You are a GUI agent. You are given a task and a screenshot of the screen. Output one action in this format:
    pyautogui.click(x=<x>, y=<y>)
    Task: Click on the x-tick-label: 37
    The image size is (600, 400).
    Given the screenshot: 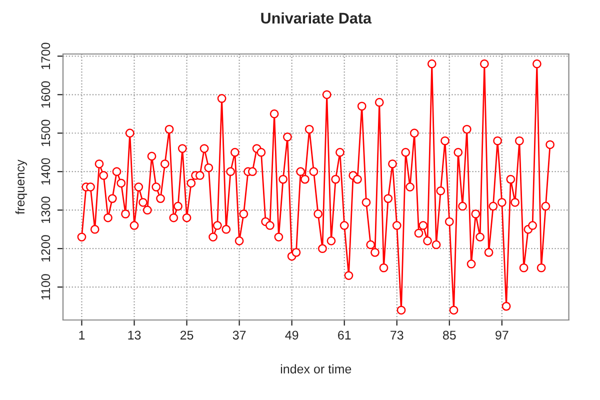 What is the action you would take?
    pyautogui.click(x=239, y=335)
    